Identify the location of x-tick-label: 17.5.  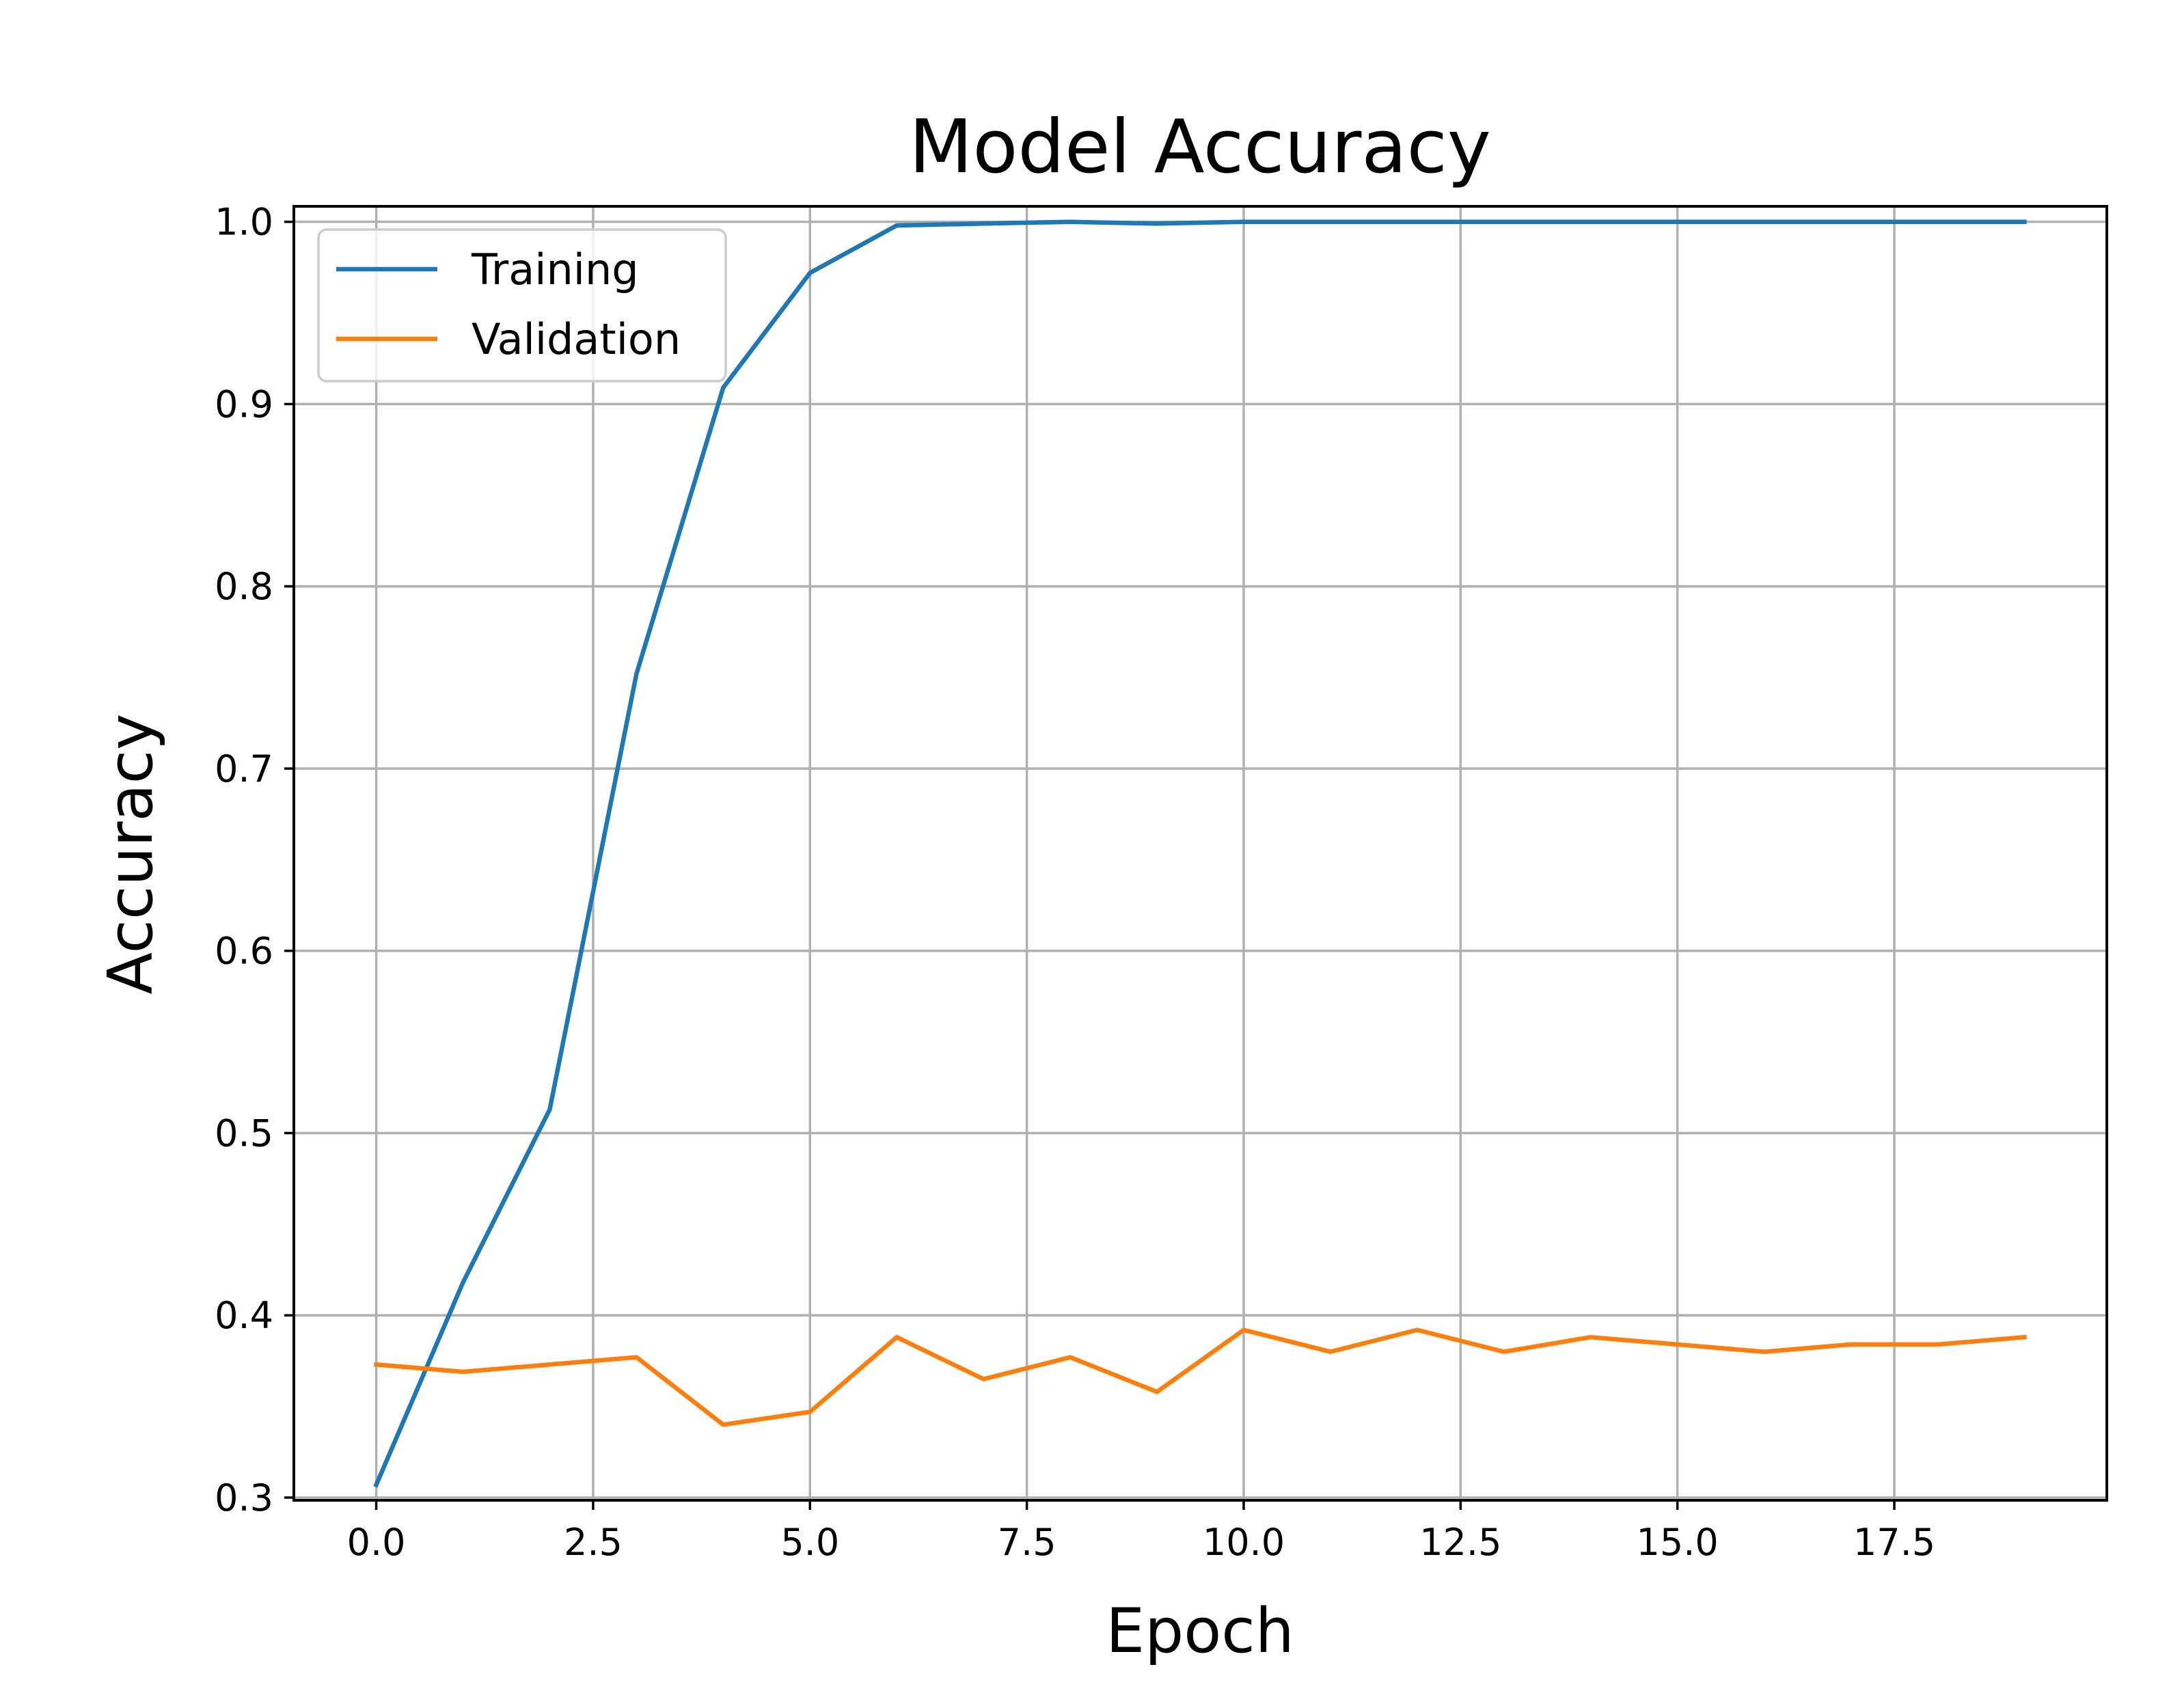
(1894, 1543).